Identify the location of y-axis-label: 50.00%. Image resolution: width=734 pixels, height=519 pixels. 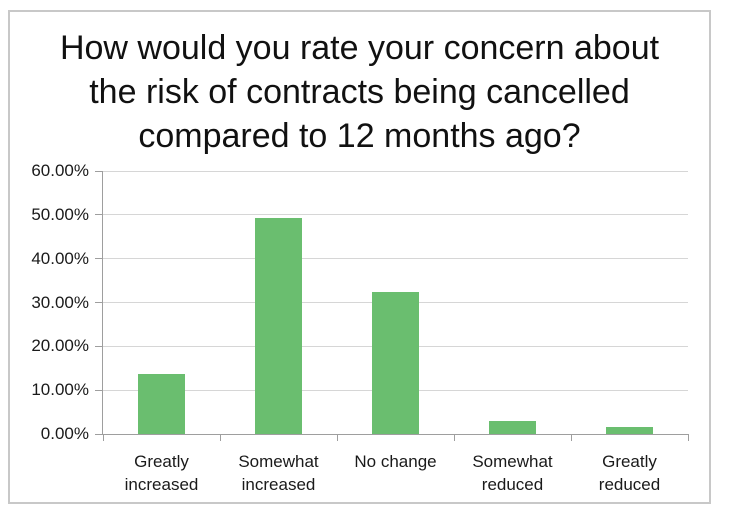
(60, 214).